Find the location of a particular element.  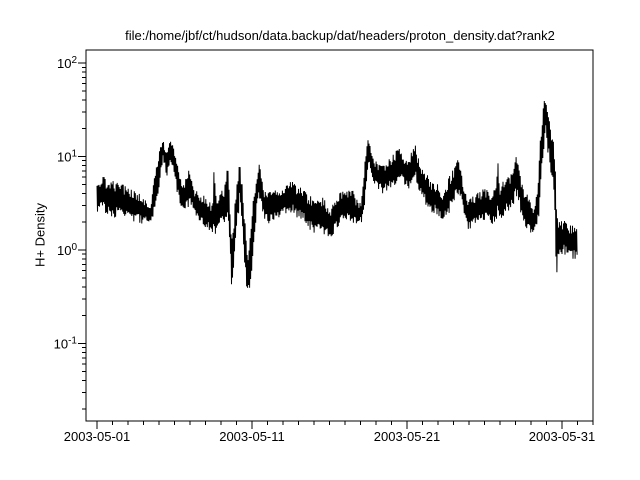

x-tick-label: 2003-05-01 is located at coordinates (97, 436).